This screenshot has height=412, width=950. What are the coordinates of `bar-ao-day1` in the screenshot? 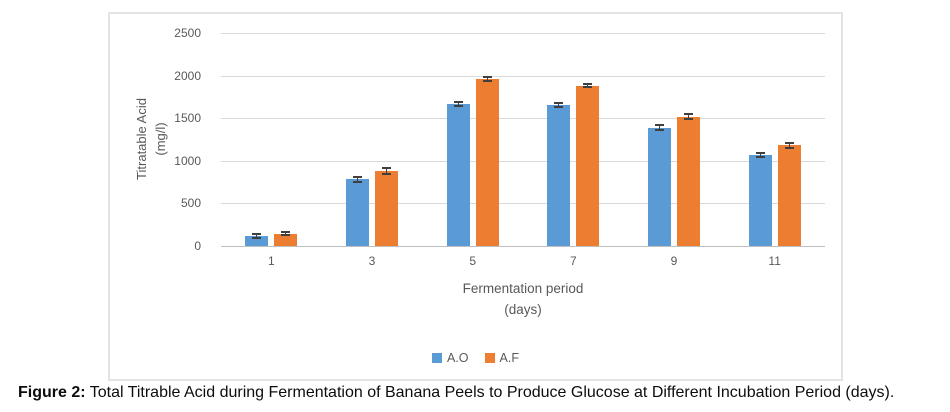 It's located at (257, 240).